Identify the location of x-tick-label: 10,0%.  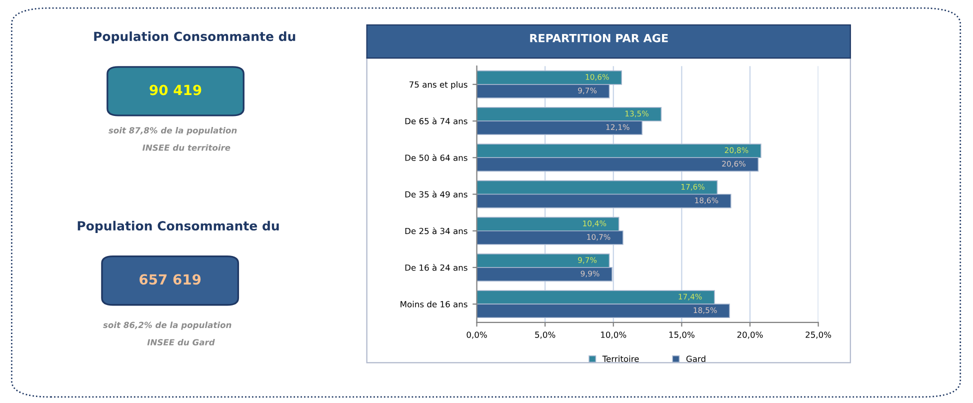
(613, 335).